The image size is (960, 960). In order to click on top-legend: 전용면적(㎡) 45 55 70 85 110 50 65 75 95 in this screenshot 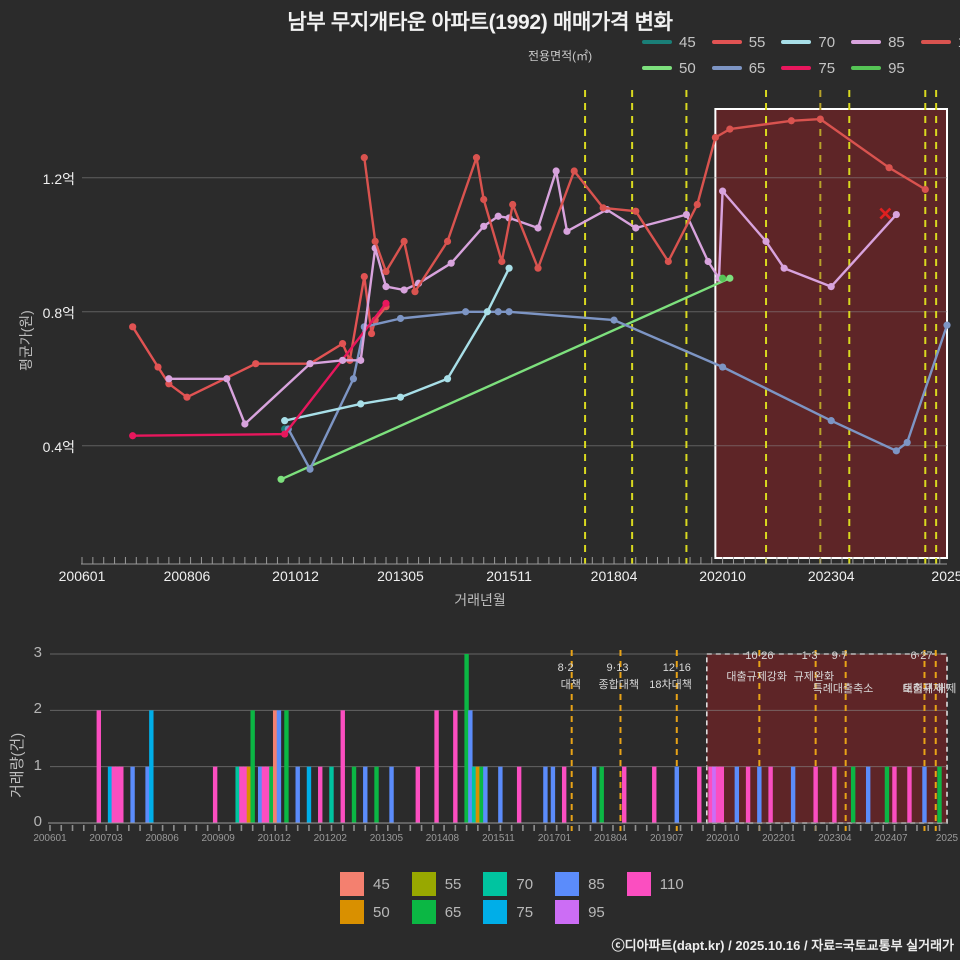, I will do `click(744, 55)`.